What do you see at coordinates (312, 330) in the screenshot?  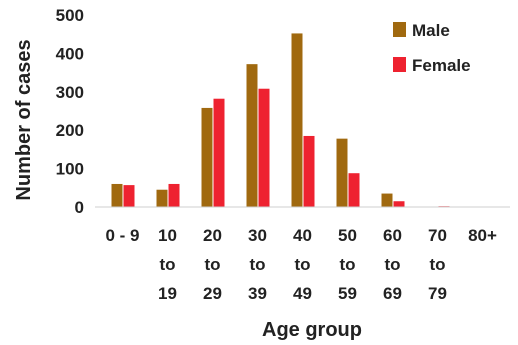 I see `x-axis-label: Age group` at bounding box center [312, 330].